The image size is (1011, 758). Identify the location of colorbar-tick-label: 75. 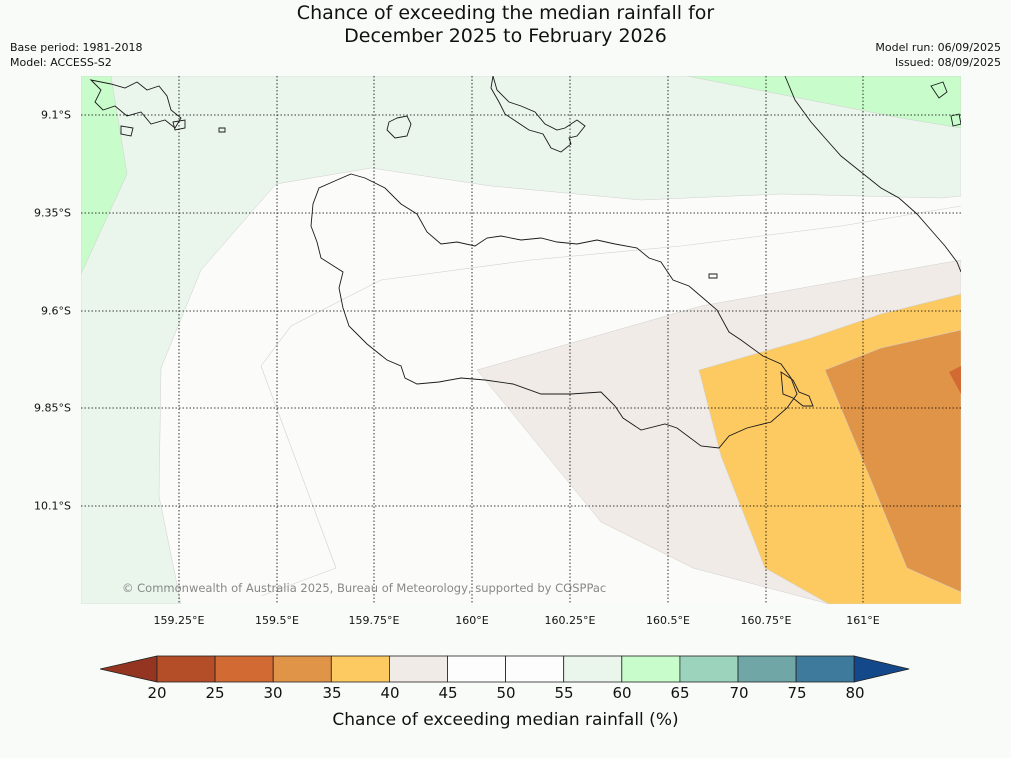
(797, 693).